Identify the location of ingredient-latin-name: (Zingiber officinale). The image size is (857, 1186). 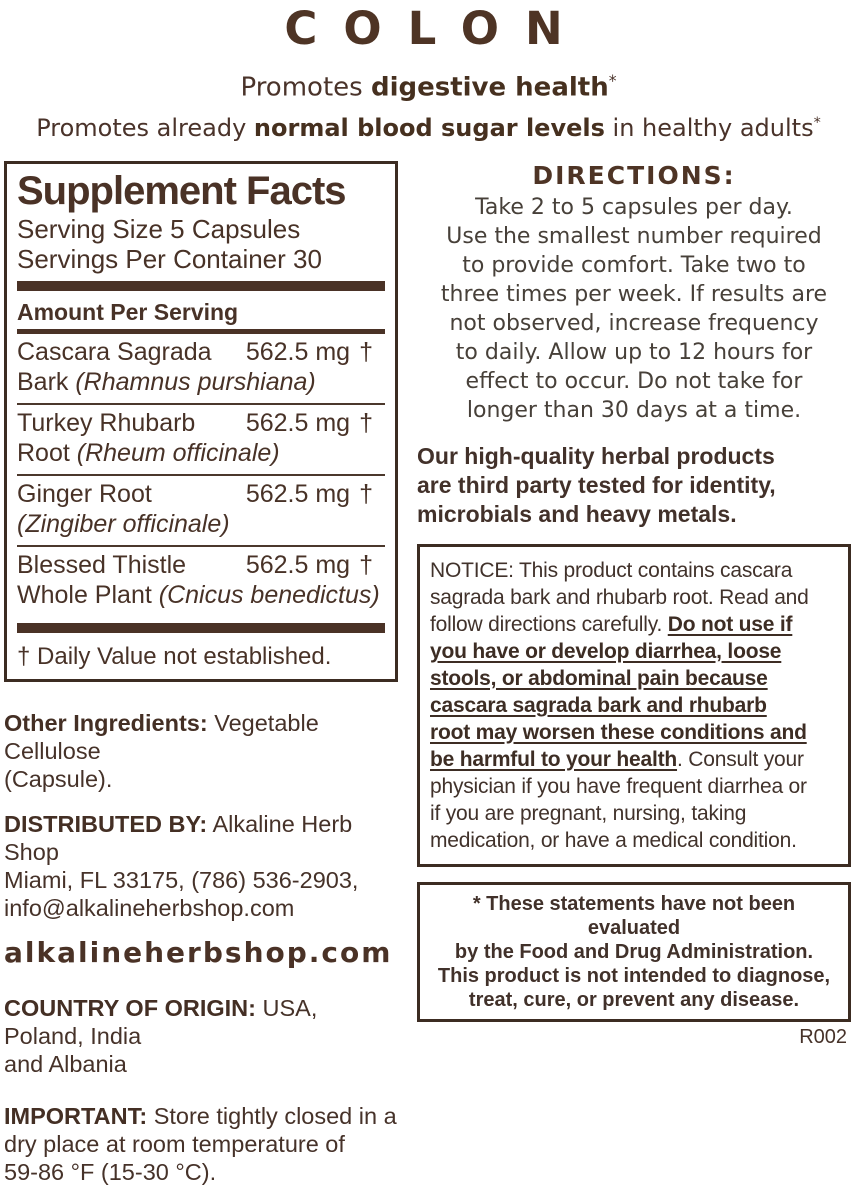
(123, 523).